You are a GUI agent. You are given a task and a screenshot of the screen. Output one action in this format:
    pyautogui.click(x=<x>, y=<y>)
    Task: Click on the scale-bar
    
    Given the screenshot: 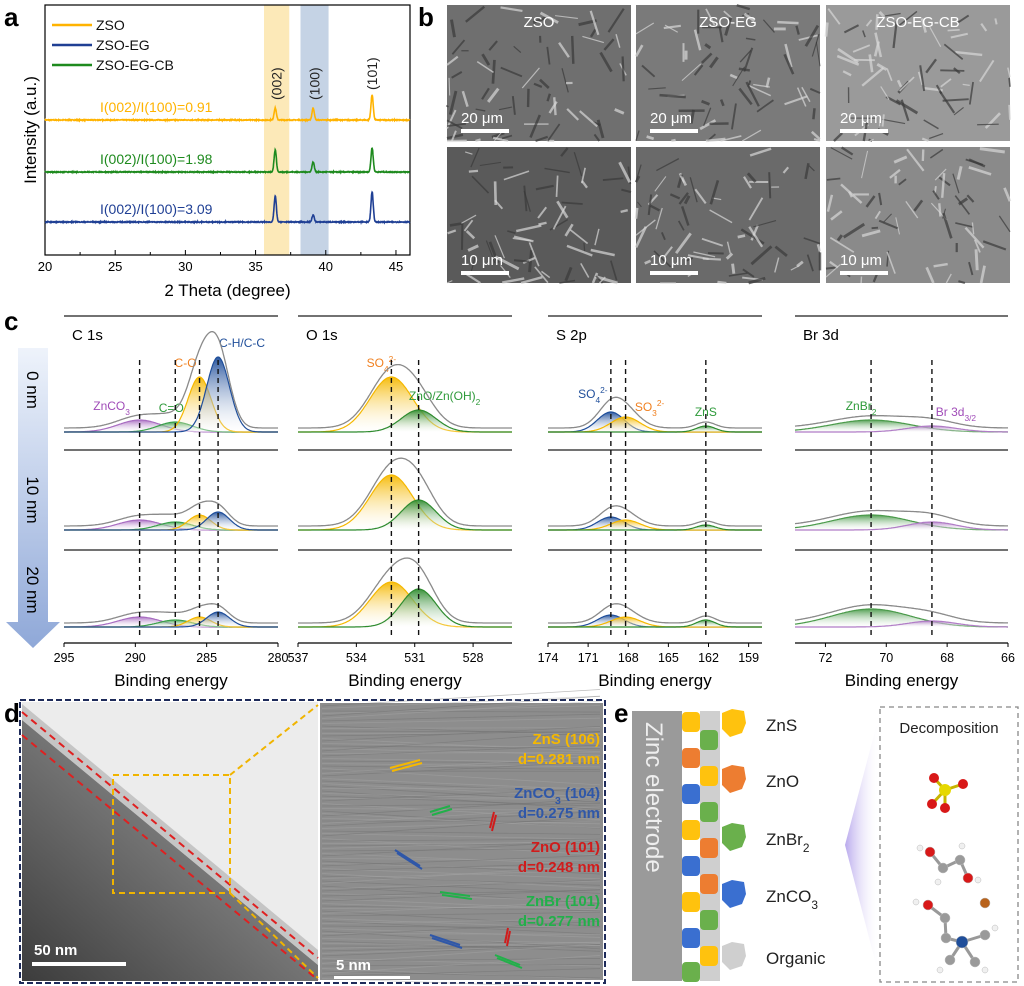 What is the action you would take?
    pyautogui.click(x=485, y=273)
    